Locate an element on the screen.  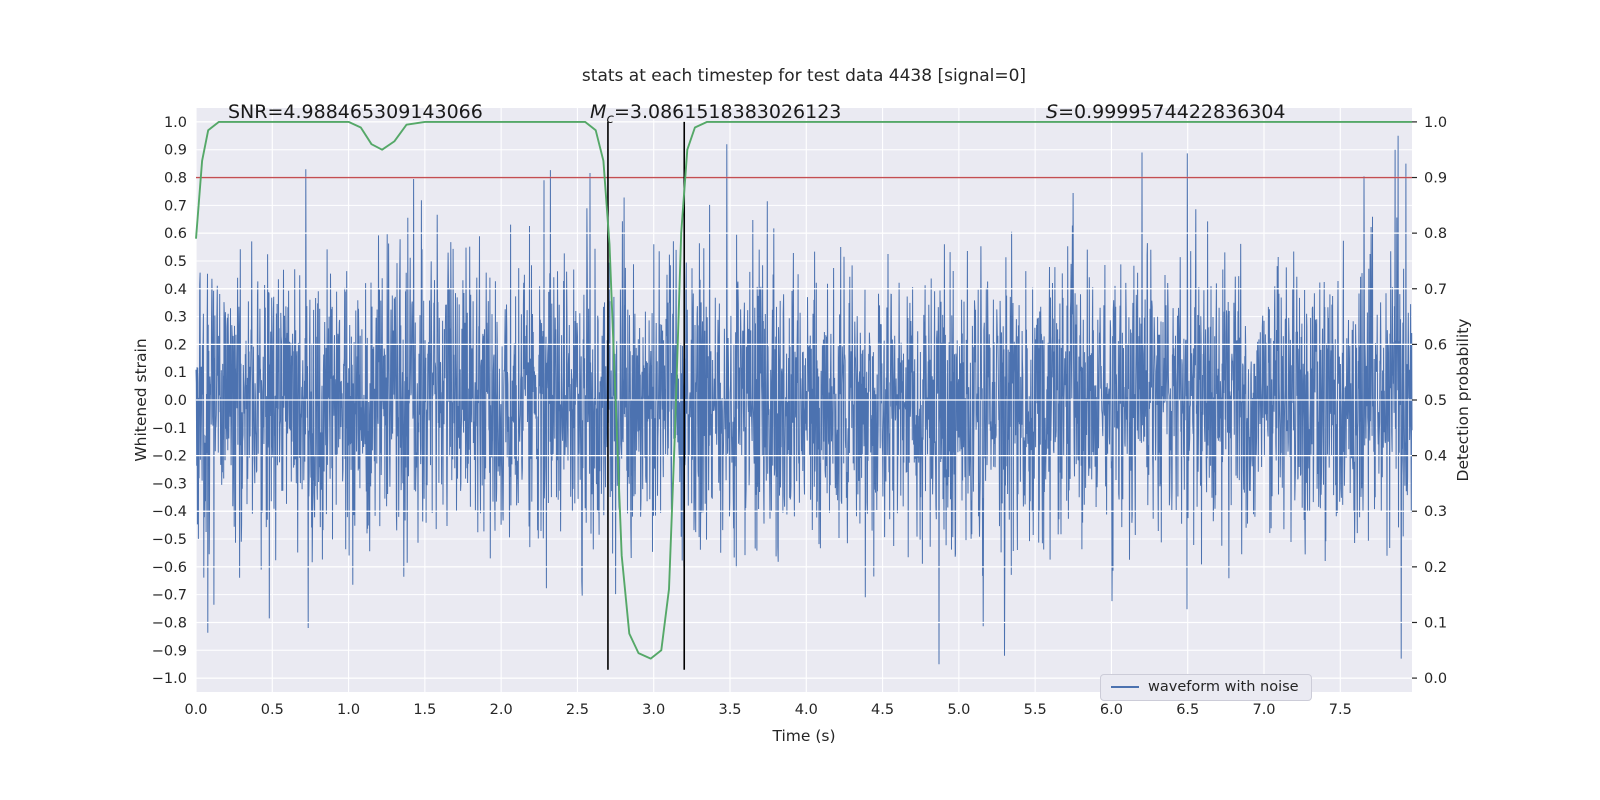
y-right-tick-label: 0.3 is located at coordinates (1435, 512).